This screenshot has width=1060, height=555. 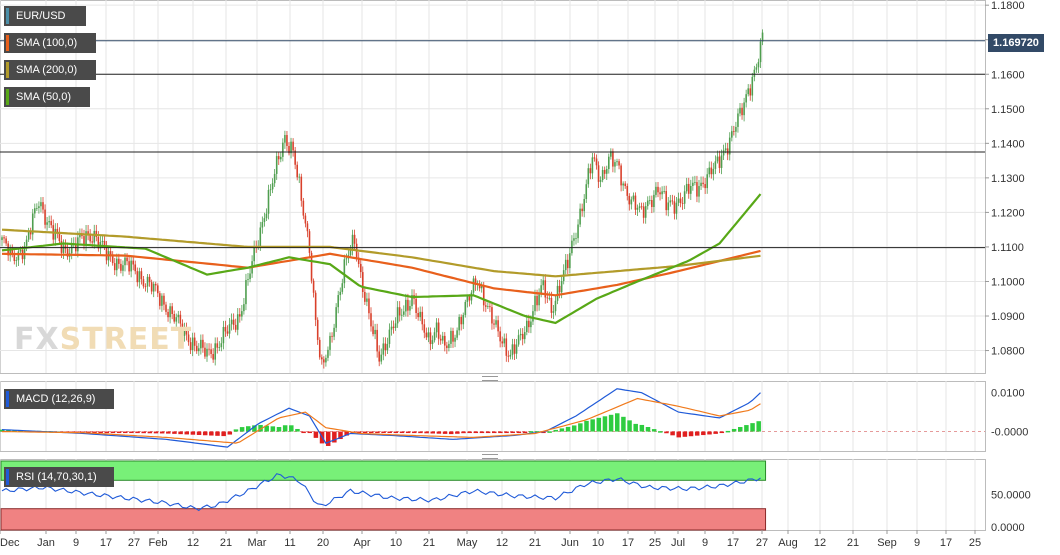 What do you see at coordinates (50, 43) in the screenshot?
I see `legend-sma-100: SMA (100,0)` at bounding box center [50, 43].